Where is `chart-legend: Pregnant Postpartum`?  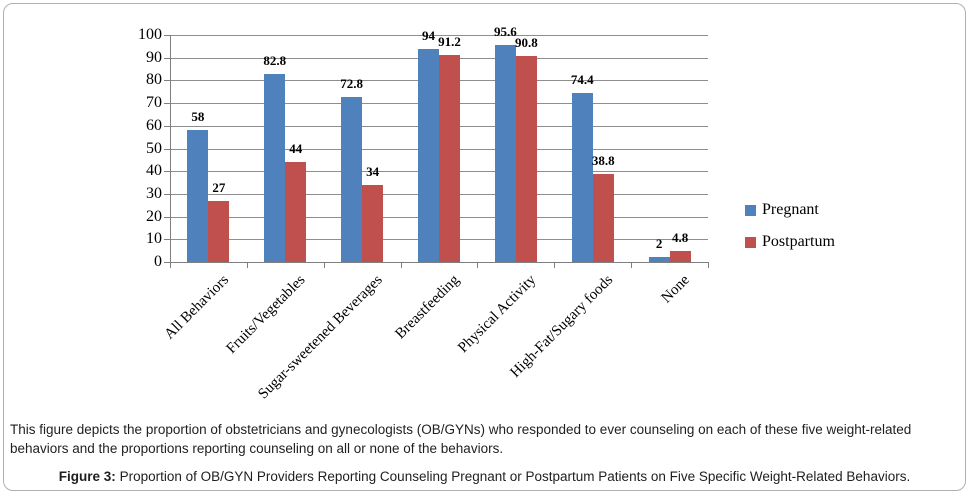 chart-legend: Pregnant Postpartum is located at coordinates (790, 233).